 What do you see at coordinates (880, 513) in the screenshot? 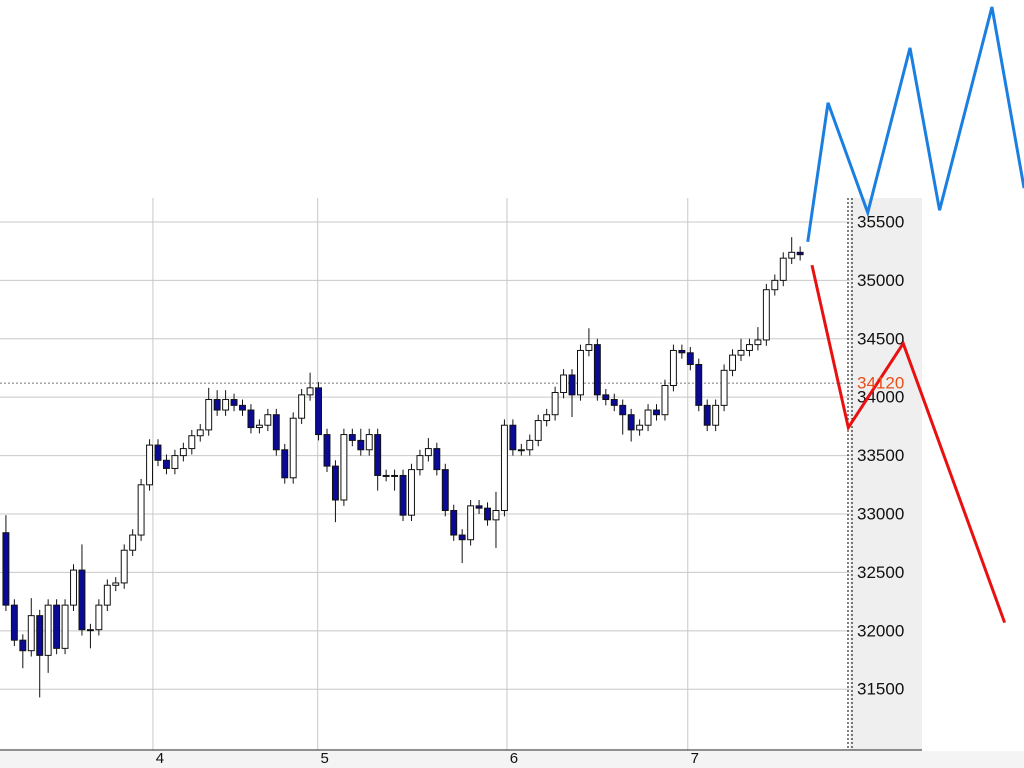
I see `y-tick-label: 33000` at bounding box center [880, 513].